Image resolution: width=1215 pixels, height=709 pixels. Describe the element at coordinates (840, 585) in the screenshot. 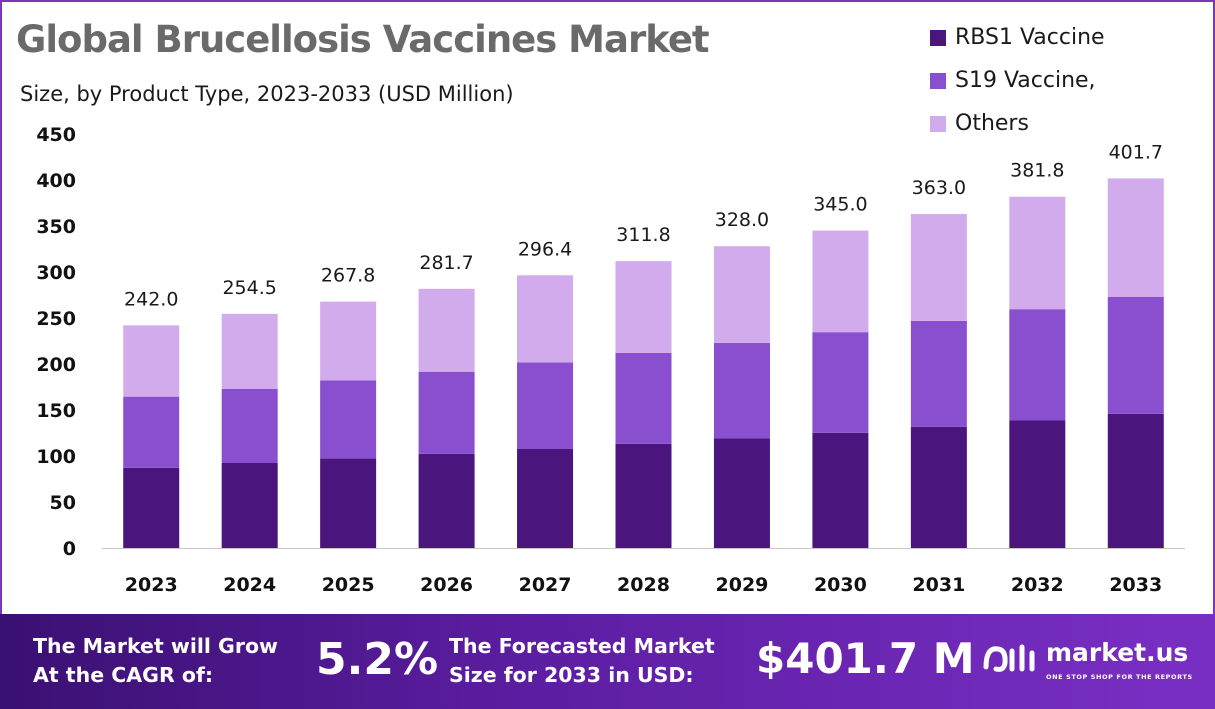

I see `x-tick-label: 2030` at that location.